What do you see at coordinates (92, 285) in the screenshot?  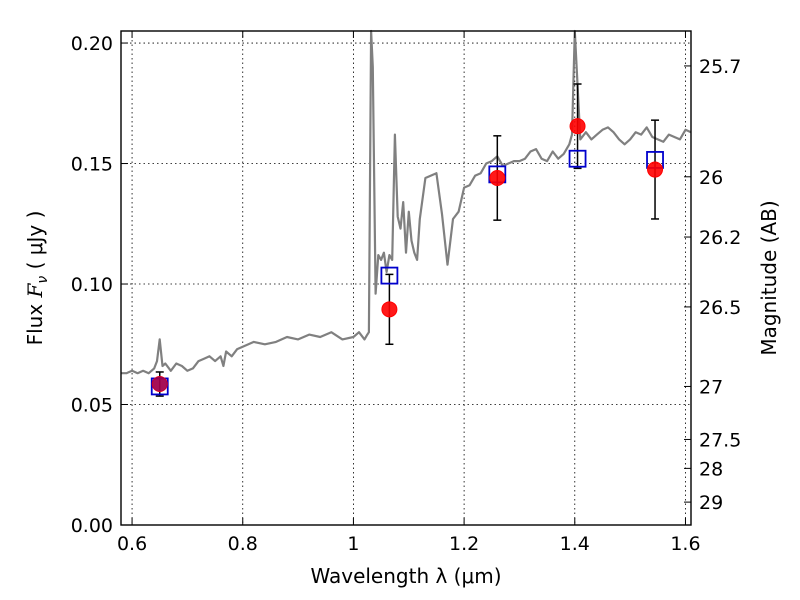 I see `y-tick-label: 0.10` at bounding box center [92, 285].